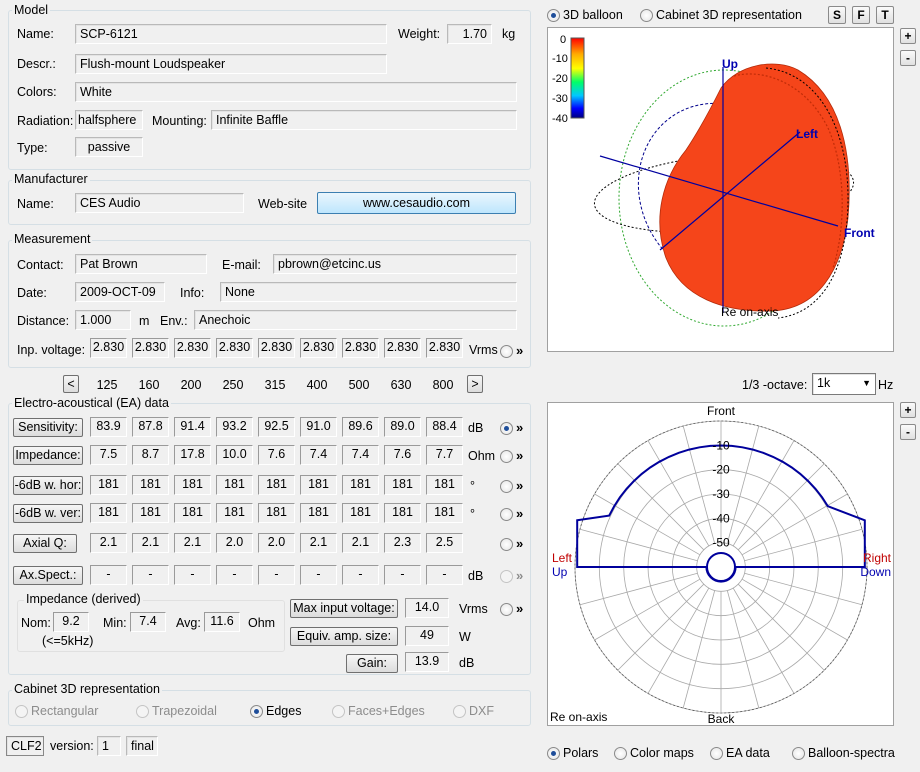 This screenshot has height=772, width=920. Describe the element at coordinates (506, 609) in the screenshot. I see `max-input-radio` at that location.